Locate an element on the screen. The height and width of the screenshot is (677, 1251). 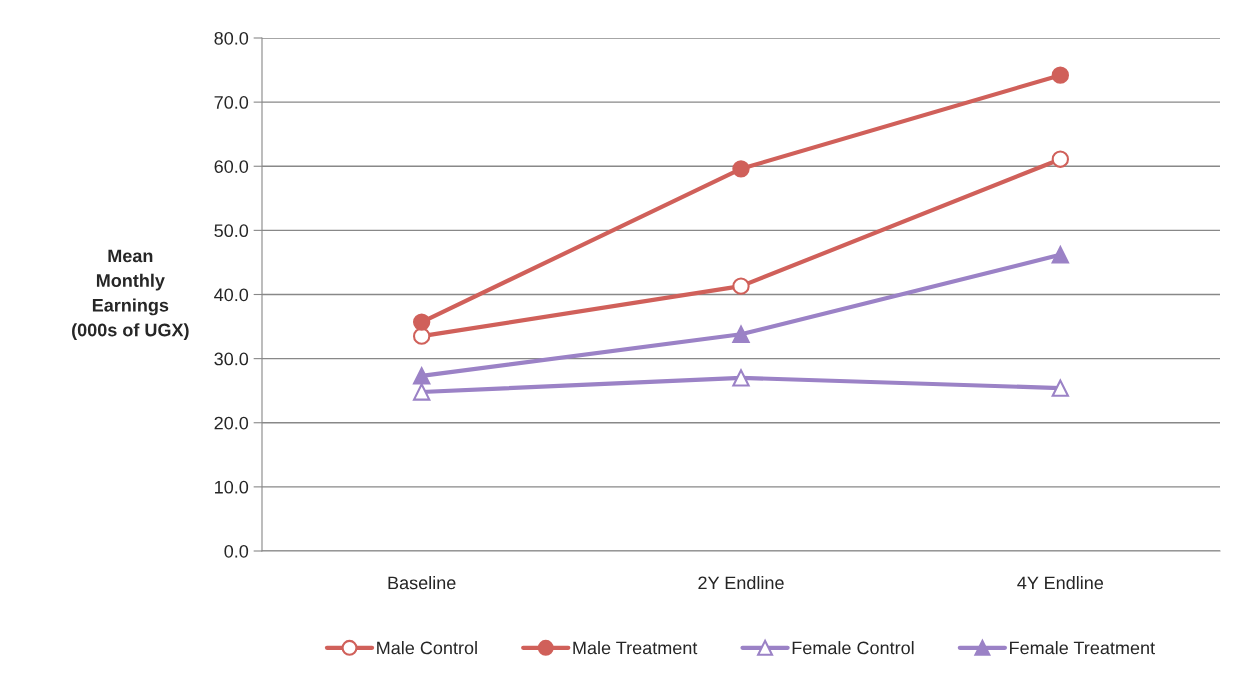
y-tick-label: 30.0 is located at coordinates (231, 359).